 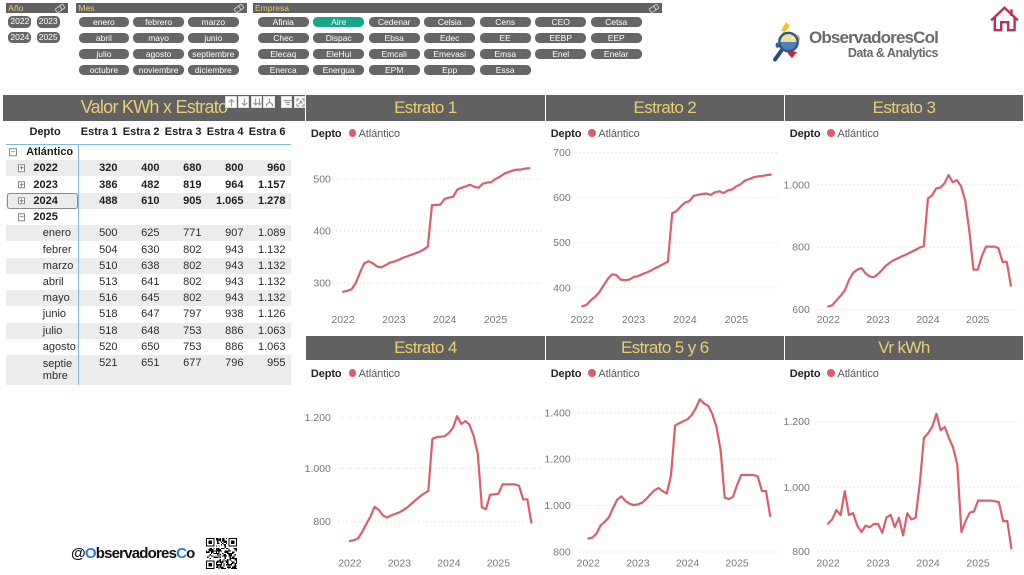 What do you see at coordinates (322, 284) in the screenshot?
I see `svg-text: 300` at bounding box center [322, 284].